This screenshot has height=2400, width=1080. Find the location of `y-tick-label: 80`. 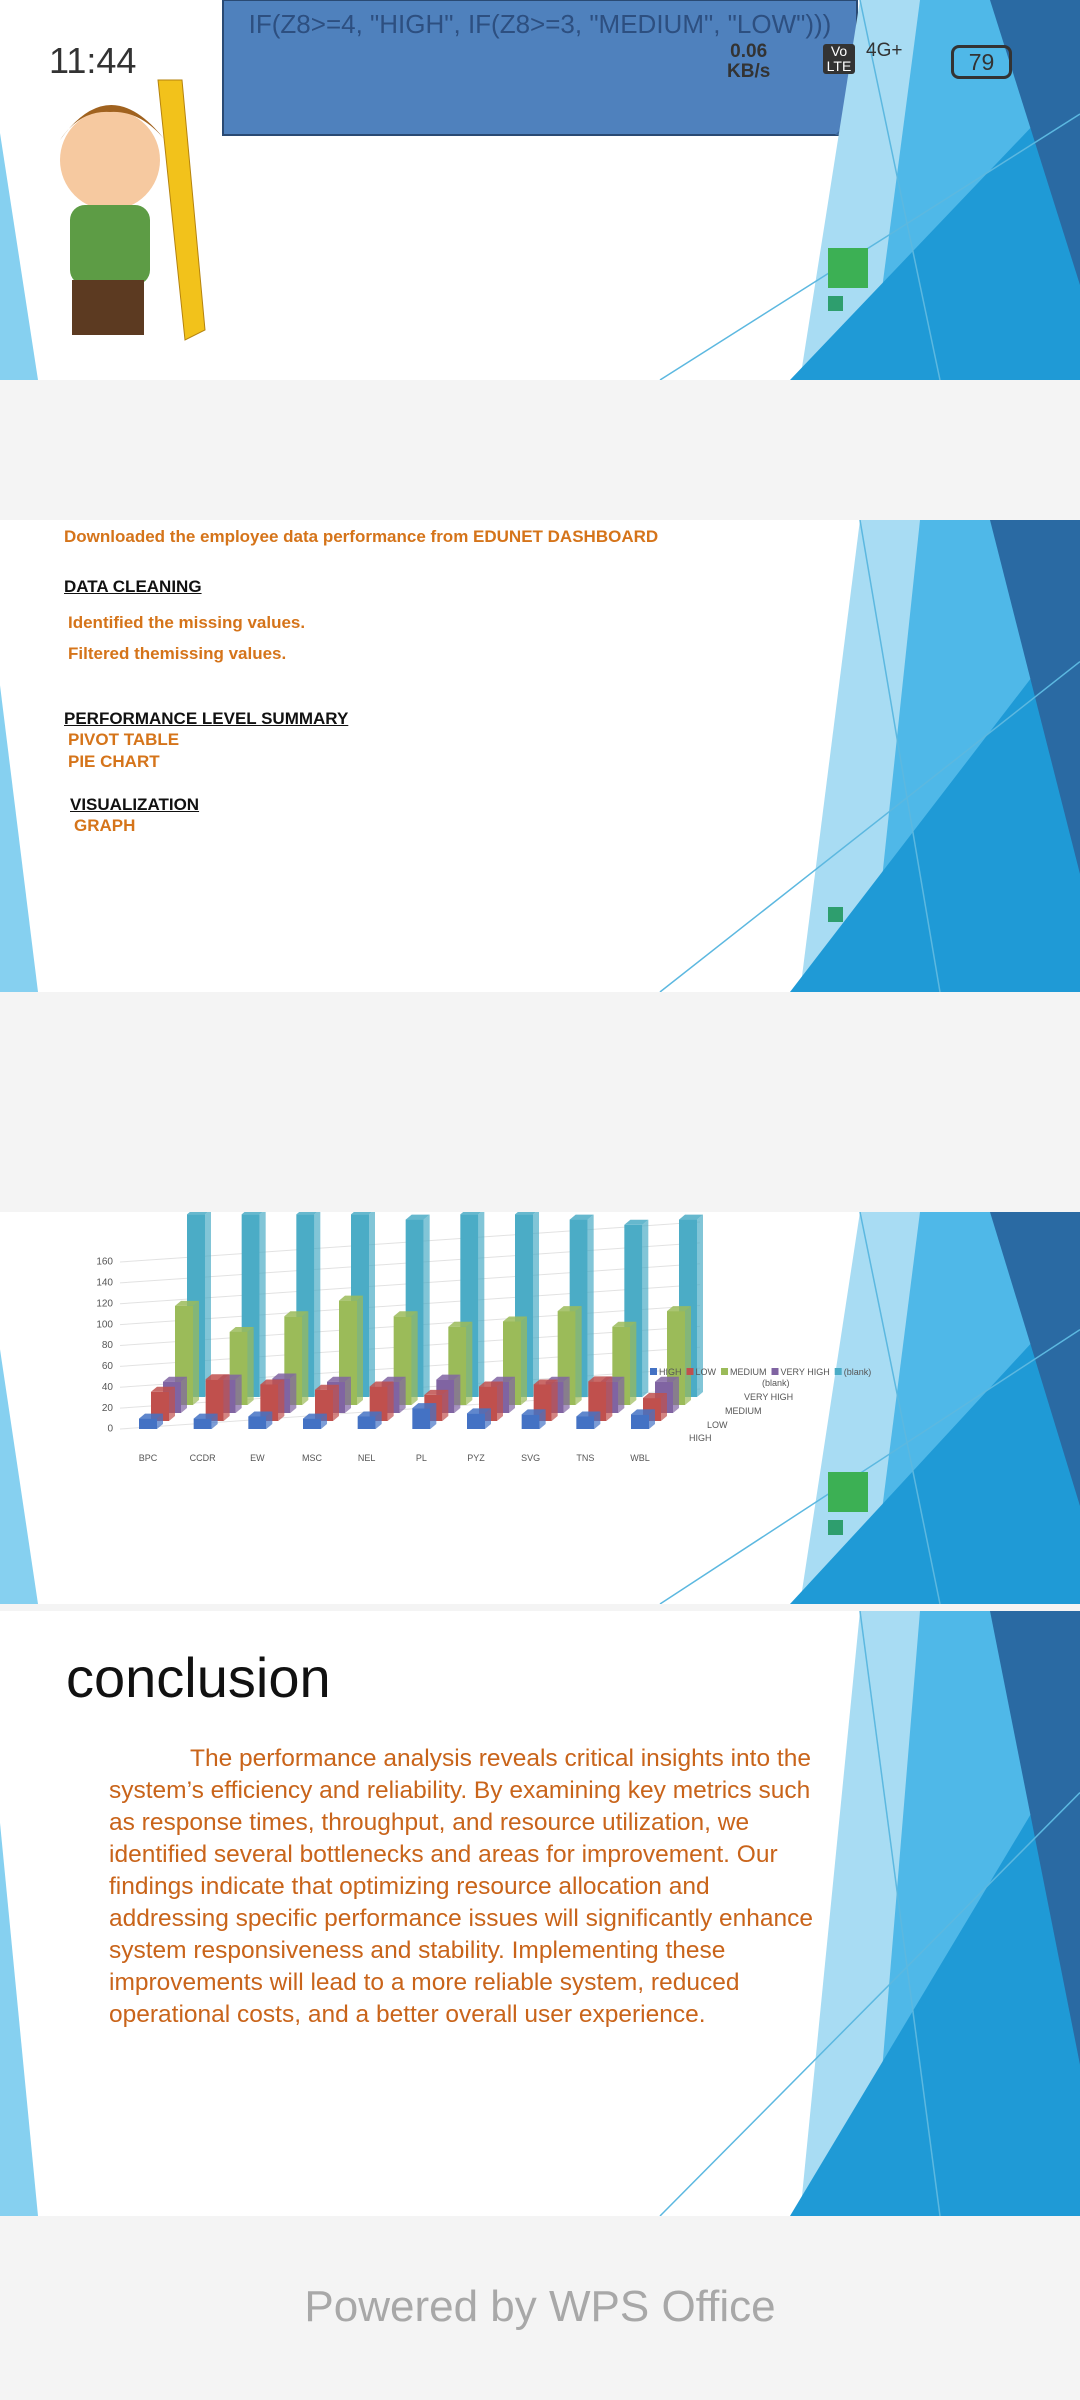

y-tick-label: 80 is located at coordinates (108, 1345).